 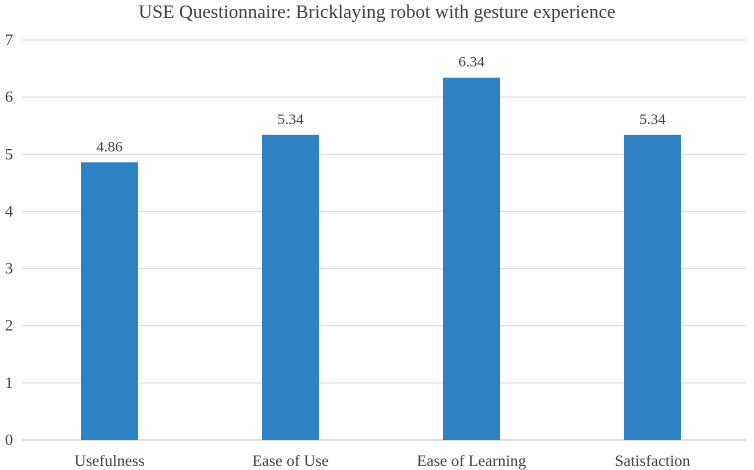 I want to click on x-category-label: Satisfaction, so click(x=653, y=461).